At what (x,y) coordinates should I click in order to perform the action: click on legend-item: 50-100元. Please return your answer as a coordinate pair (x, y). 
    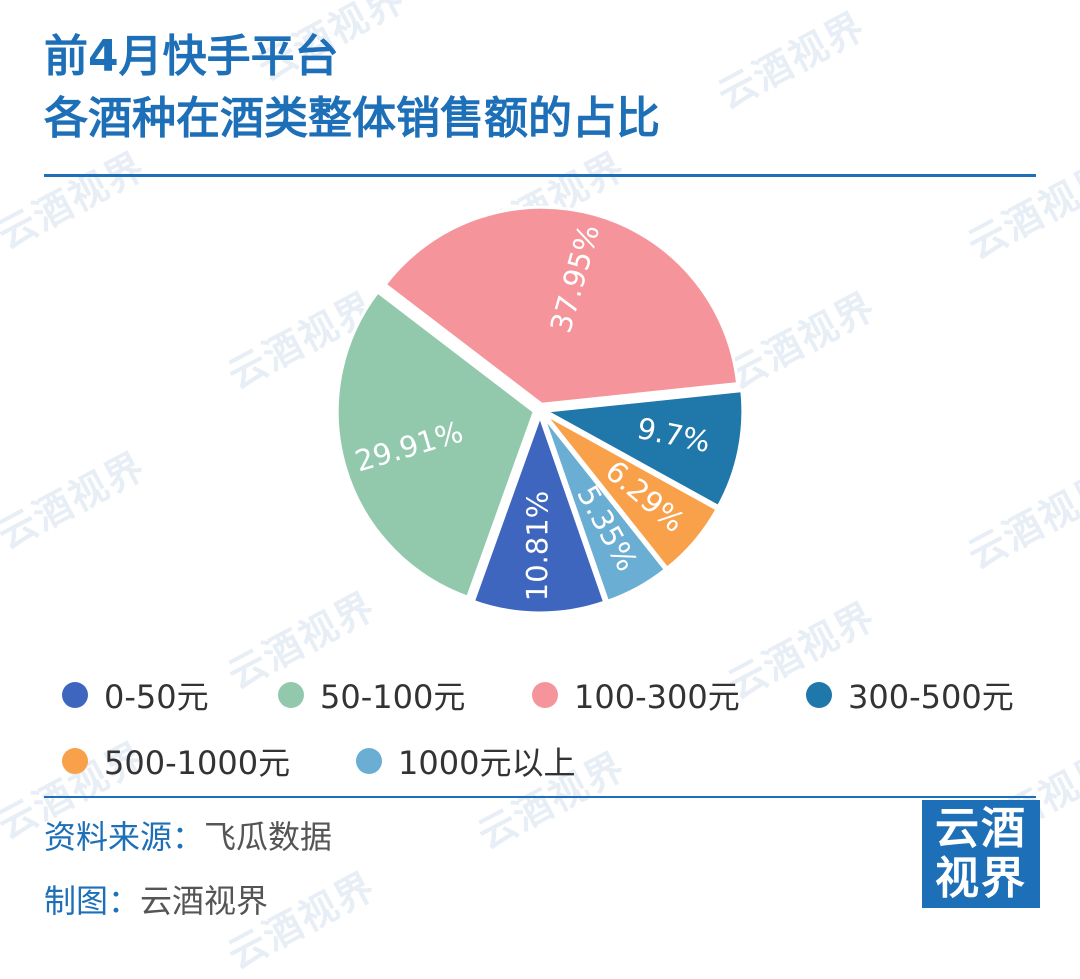
    Looking at the image, I should click on (371, 695).